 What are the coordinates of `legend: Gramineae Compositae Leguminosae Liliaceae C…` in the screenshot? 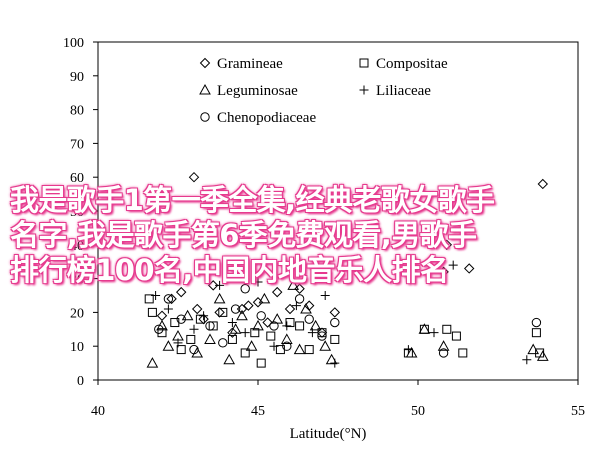 It's located at (323, 91).